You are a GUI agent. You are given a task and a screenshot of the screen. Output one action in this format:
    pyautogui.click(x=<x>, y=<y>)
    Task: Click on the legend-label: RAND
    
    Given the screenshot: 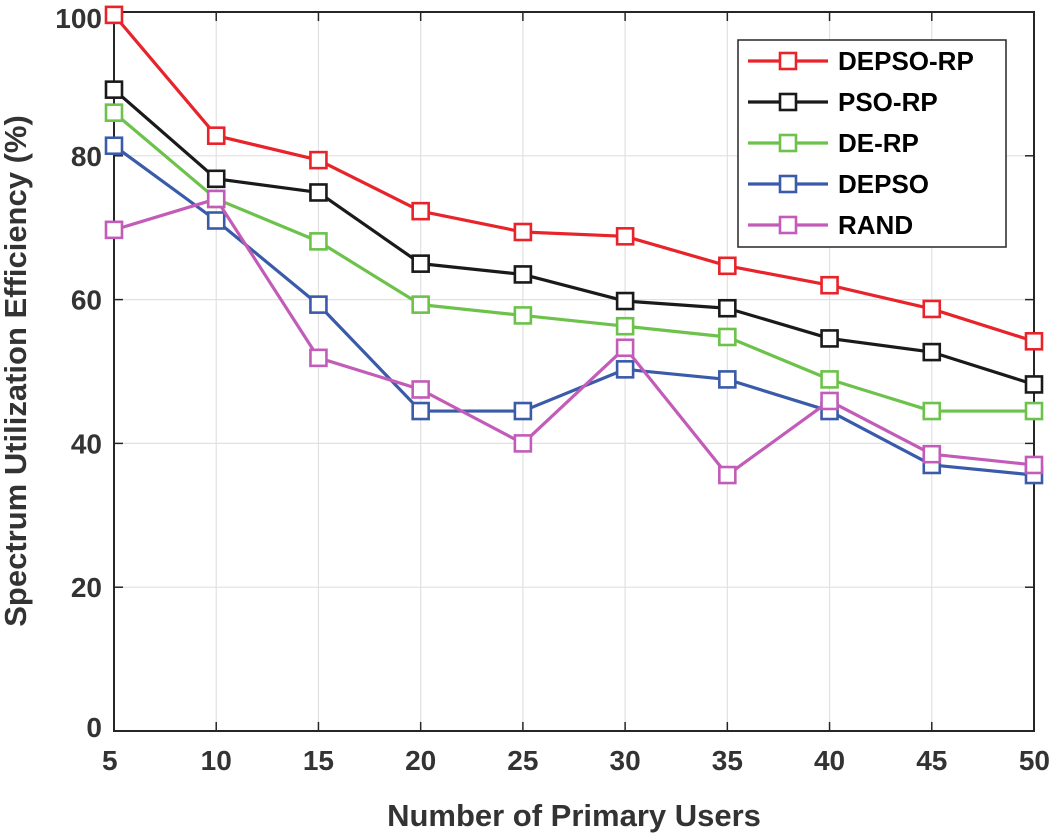 What is the action you would take?
    pyautogui.click(x=875, y=225)
    